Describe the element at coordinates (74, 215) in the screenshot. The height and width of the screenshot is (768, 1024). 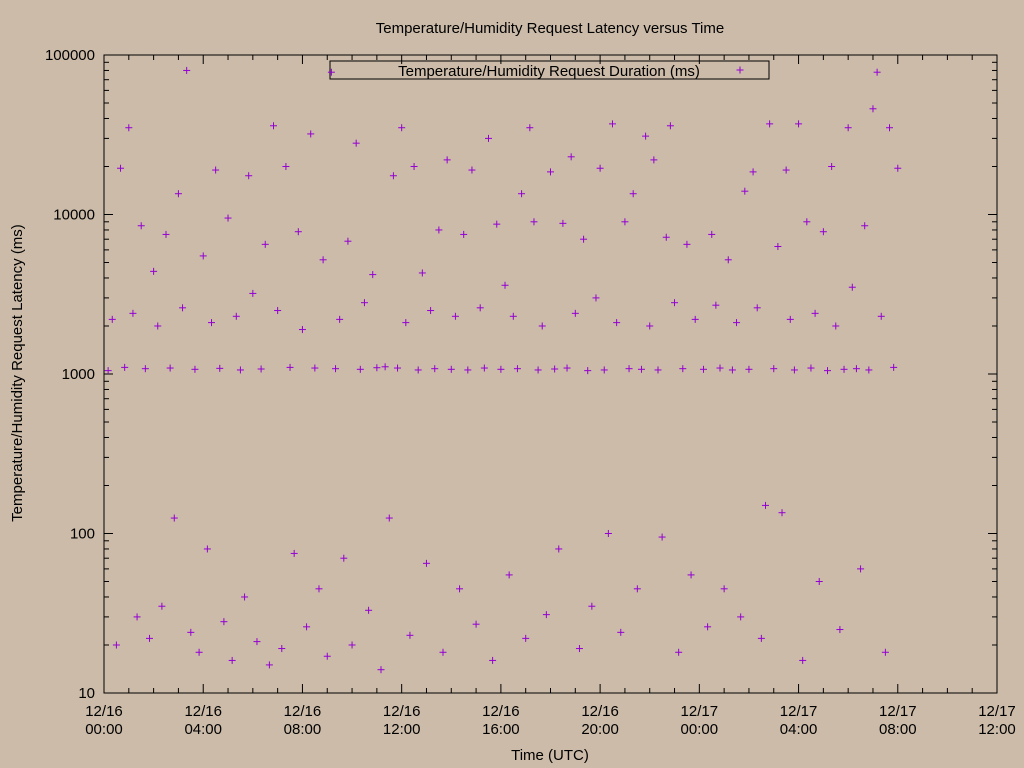
I see `y-tick-label: 10000` at that location.